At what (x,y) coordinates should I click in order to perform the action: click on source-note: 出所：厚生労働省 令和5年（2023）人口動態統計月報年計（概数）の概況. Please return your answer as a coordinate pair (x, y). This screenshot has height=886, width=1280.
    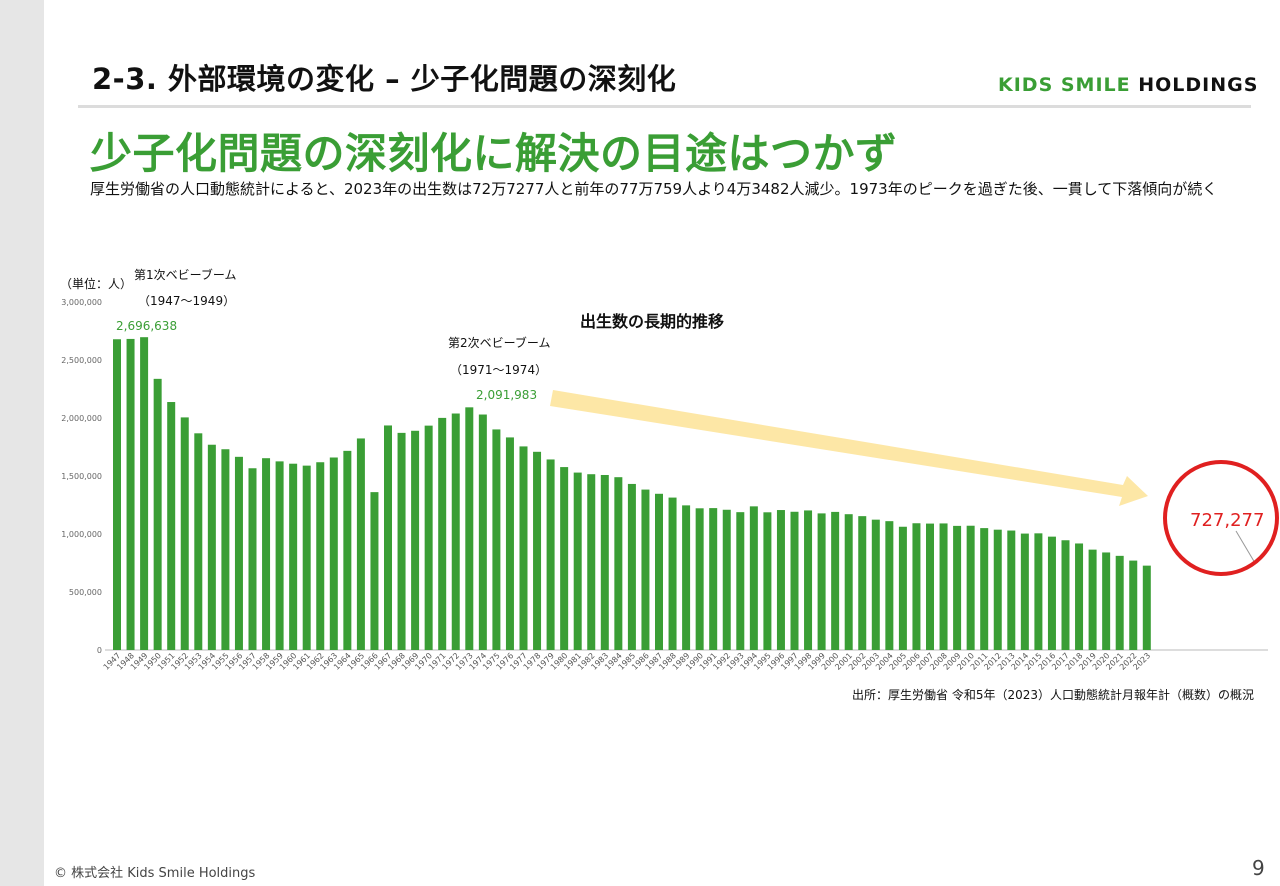
    Looking at the image, I should click on (1053, 694).